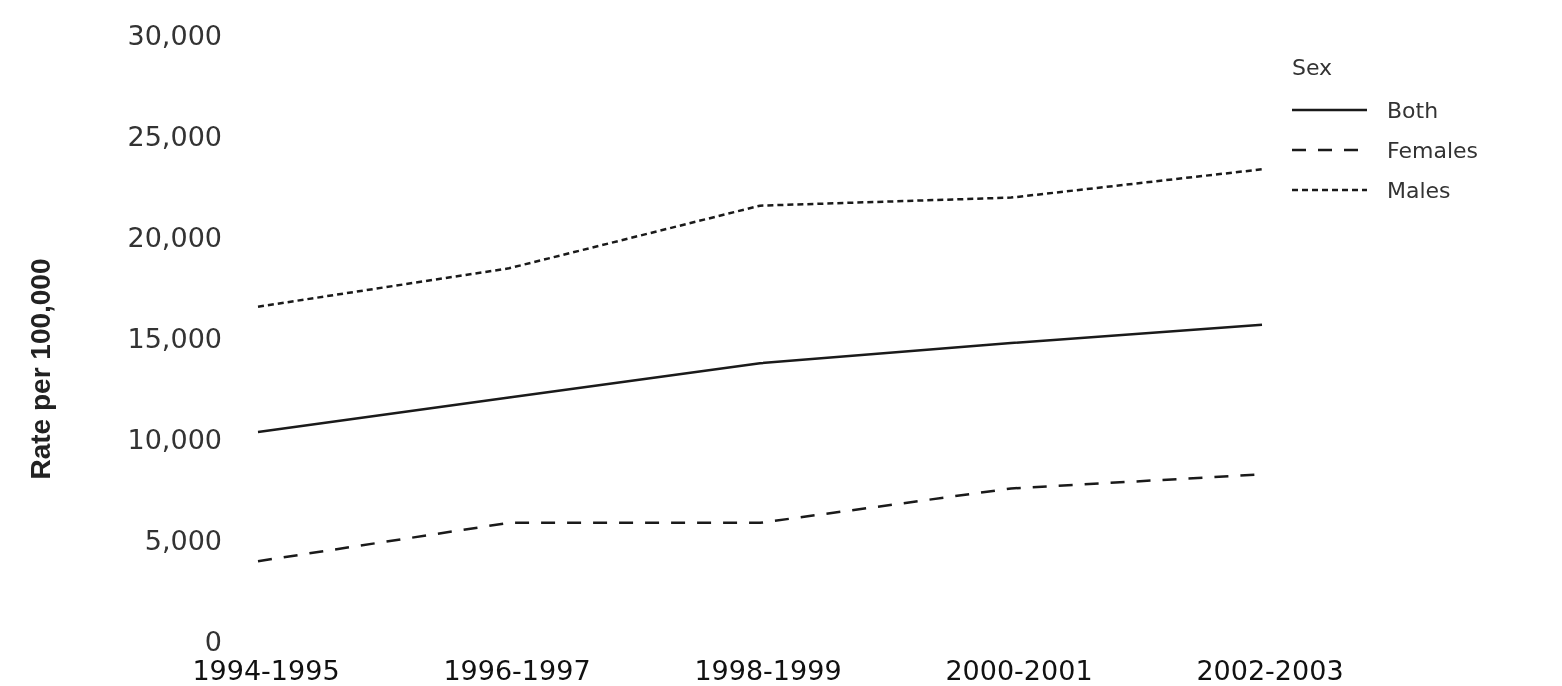 This screenshot has height=686, width=1562. What do you see at coordinates (768, 670) in the screenshot?
I see `x-tick-label: 1998-1999` at bounding box center [768, 670].